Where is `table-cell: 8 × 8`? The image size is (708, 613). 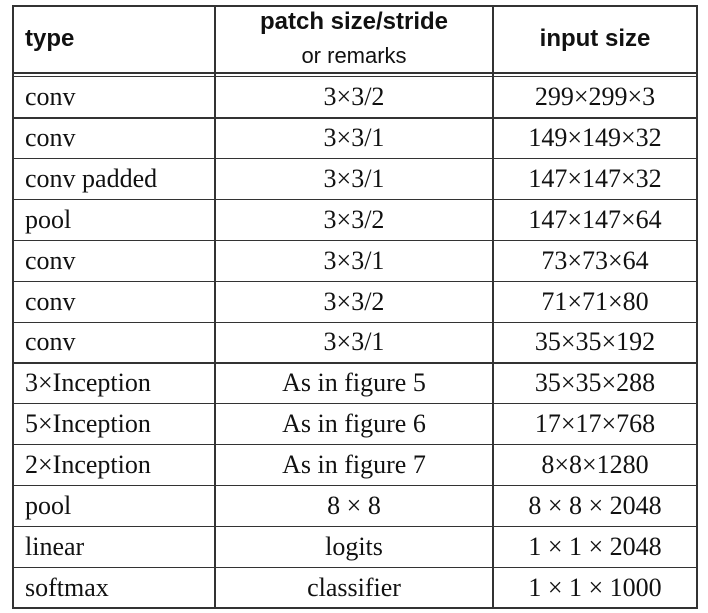 table-cell: 8 × 8 is located at coordinates (354, 505).